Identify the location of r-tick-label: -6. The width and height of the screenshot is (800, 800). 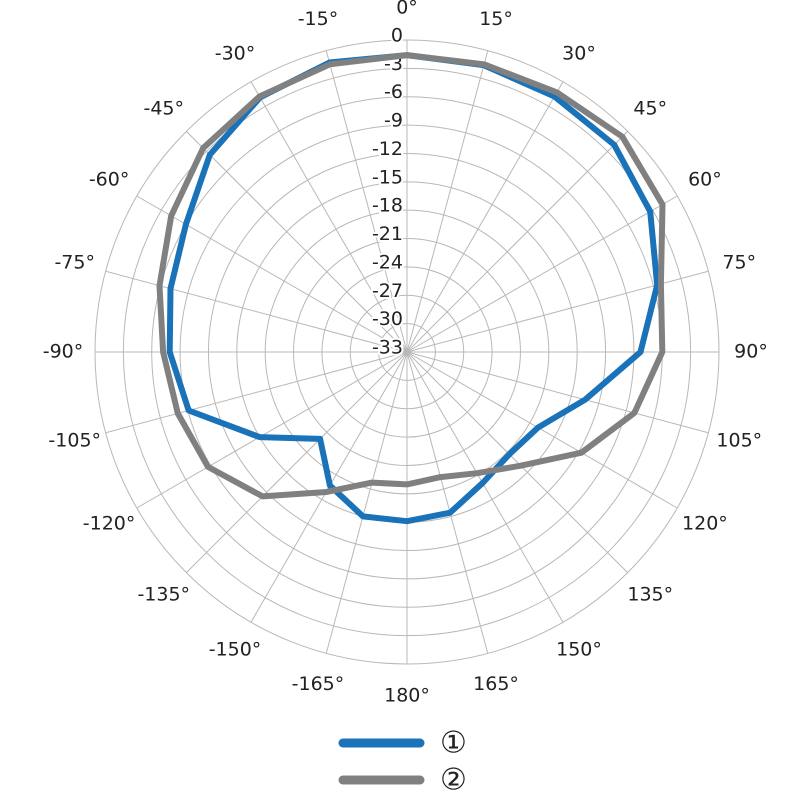
(393, 92).